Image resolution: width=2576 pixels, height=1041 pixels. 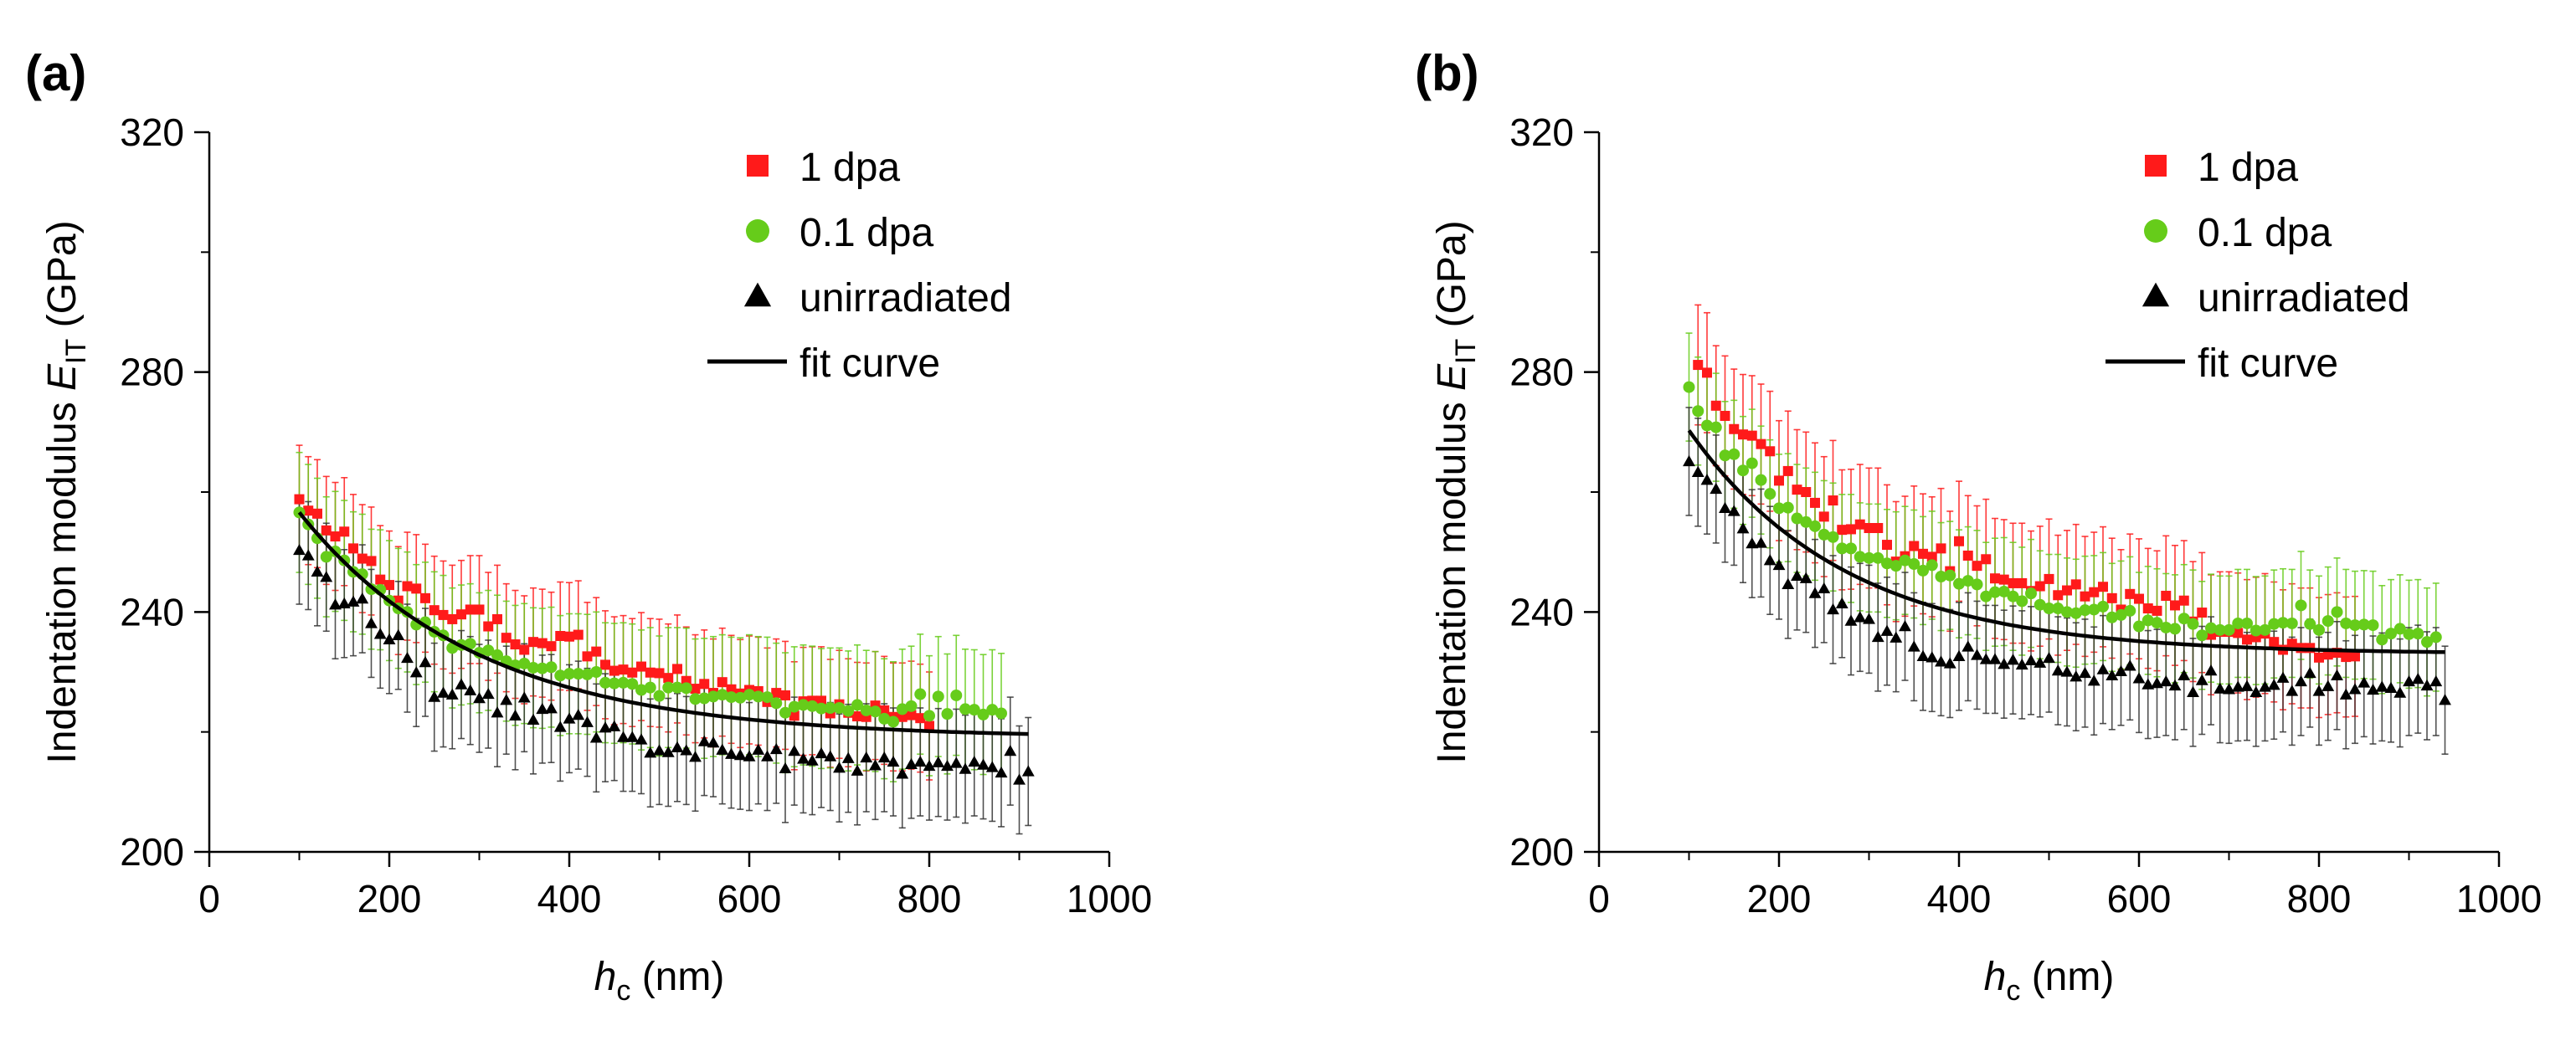 I want to click on legend-label: 1 dpa, so click(x=850, y=168).